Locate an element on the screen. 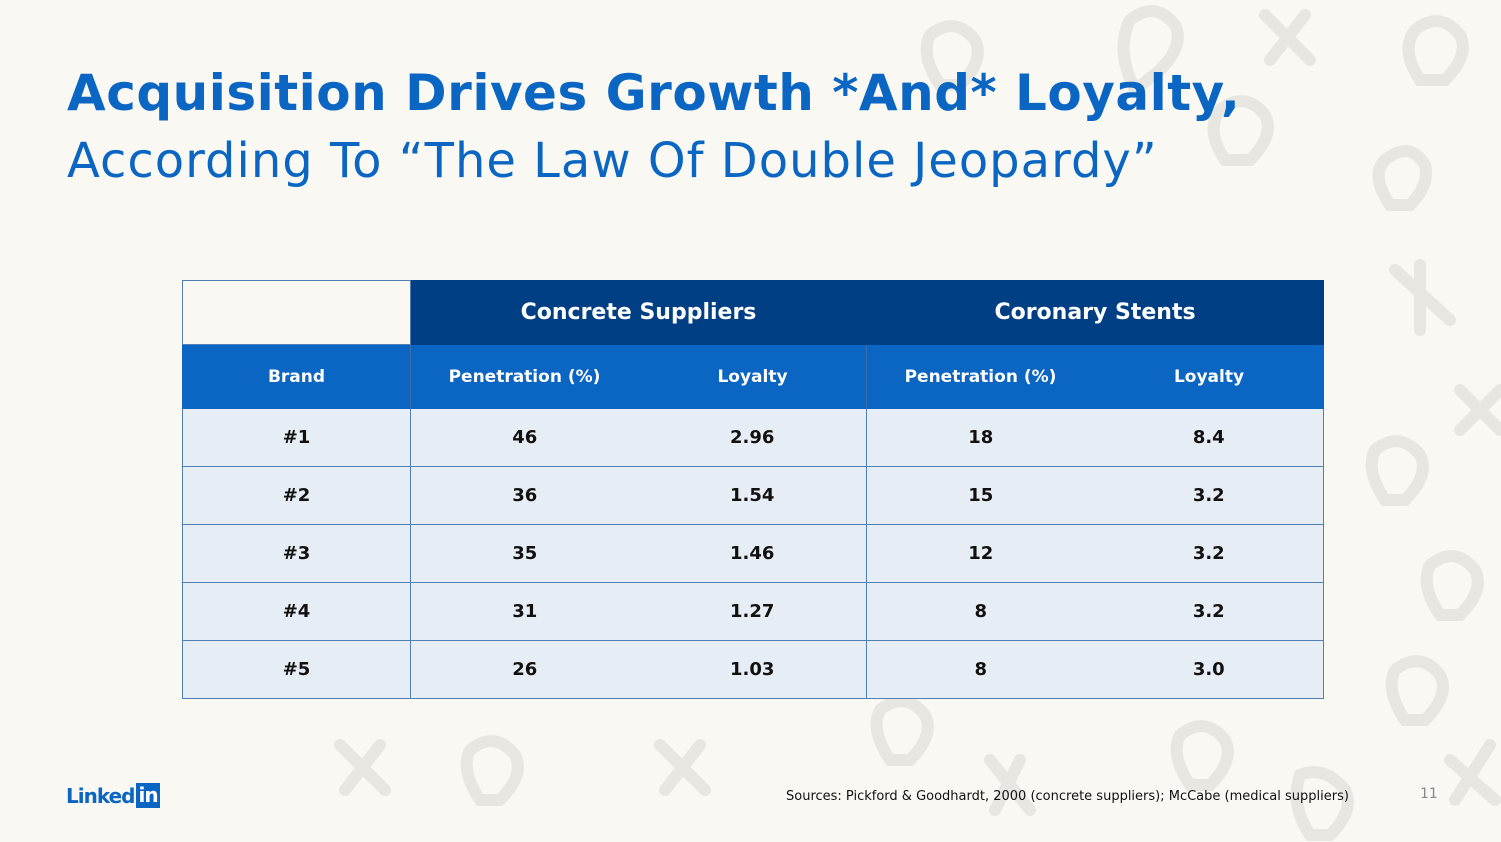  value-cell: 1.46 is located at coordinates (752, 553).